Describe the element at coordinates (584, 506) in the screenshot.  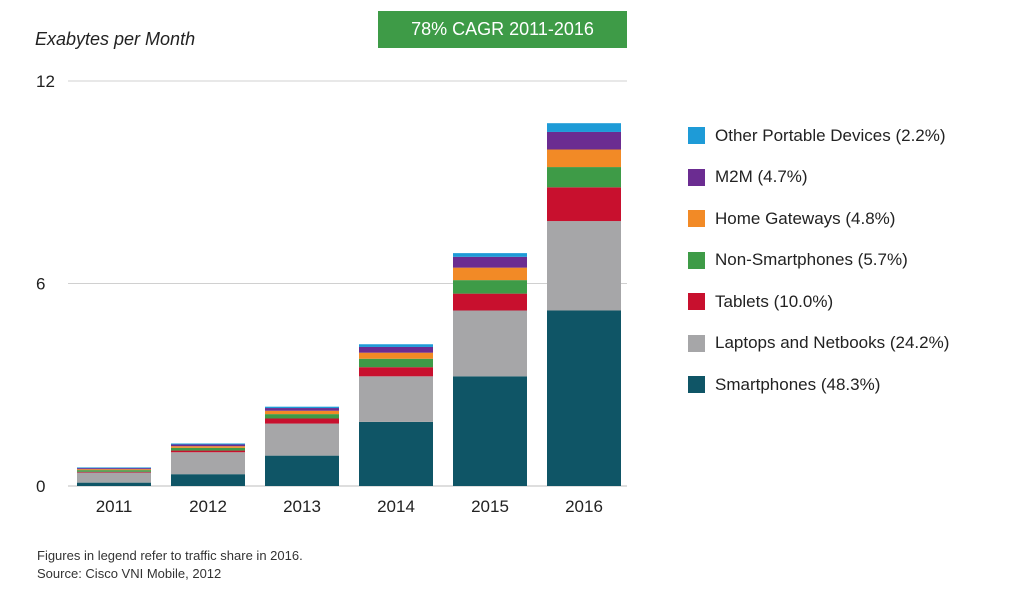
I see `x-tick-label: 2016` at that location.